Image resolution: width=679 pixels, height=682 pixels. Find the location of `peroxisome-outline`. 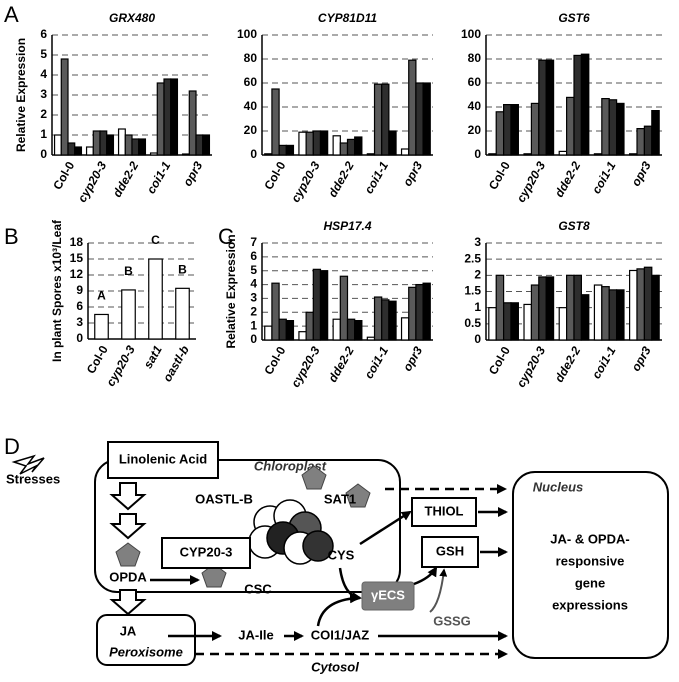

peroxisome-outline is located at coordinates (146, 640).